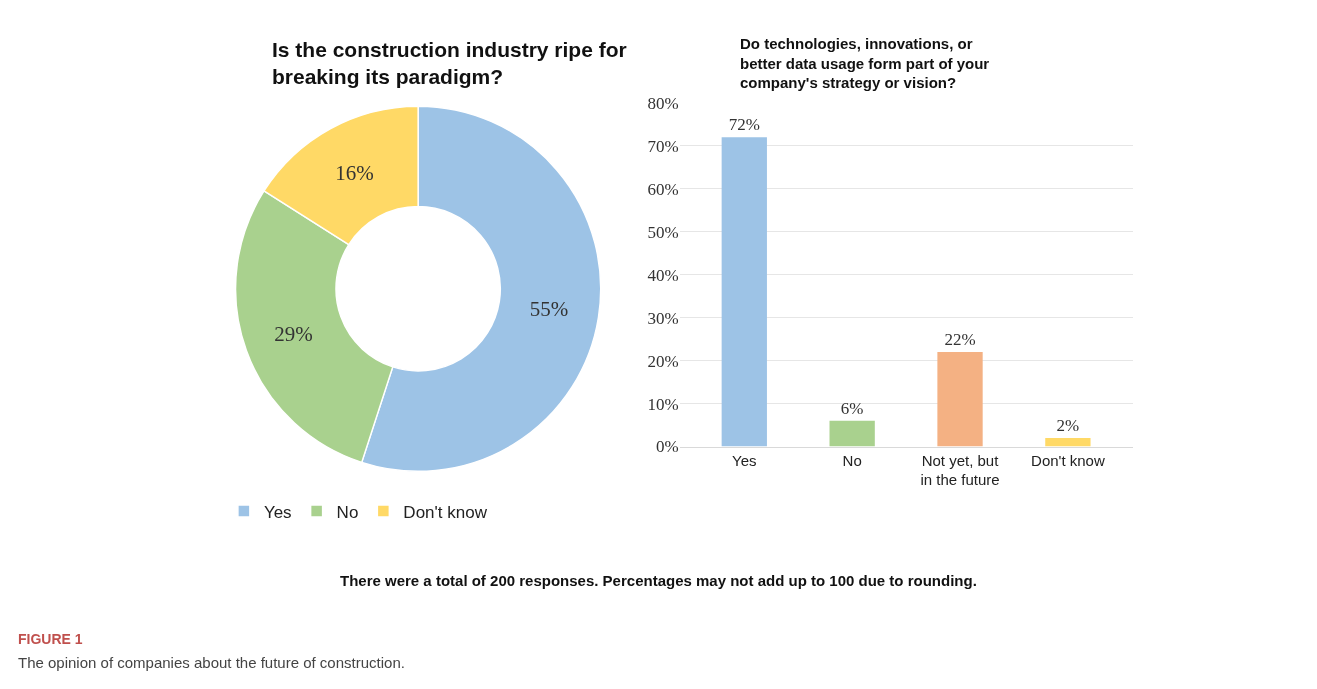 Image resolution: width=1317 pixels, height=689 pixels. Describe the element at coordinates (549, 309) in the screenshot. I see `data-label: 55%` at that location.